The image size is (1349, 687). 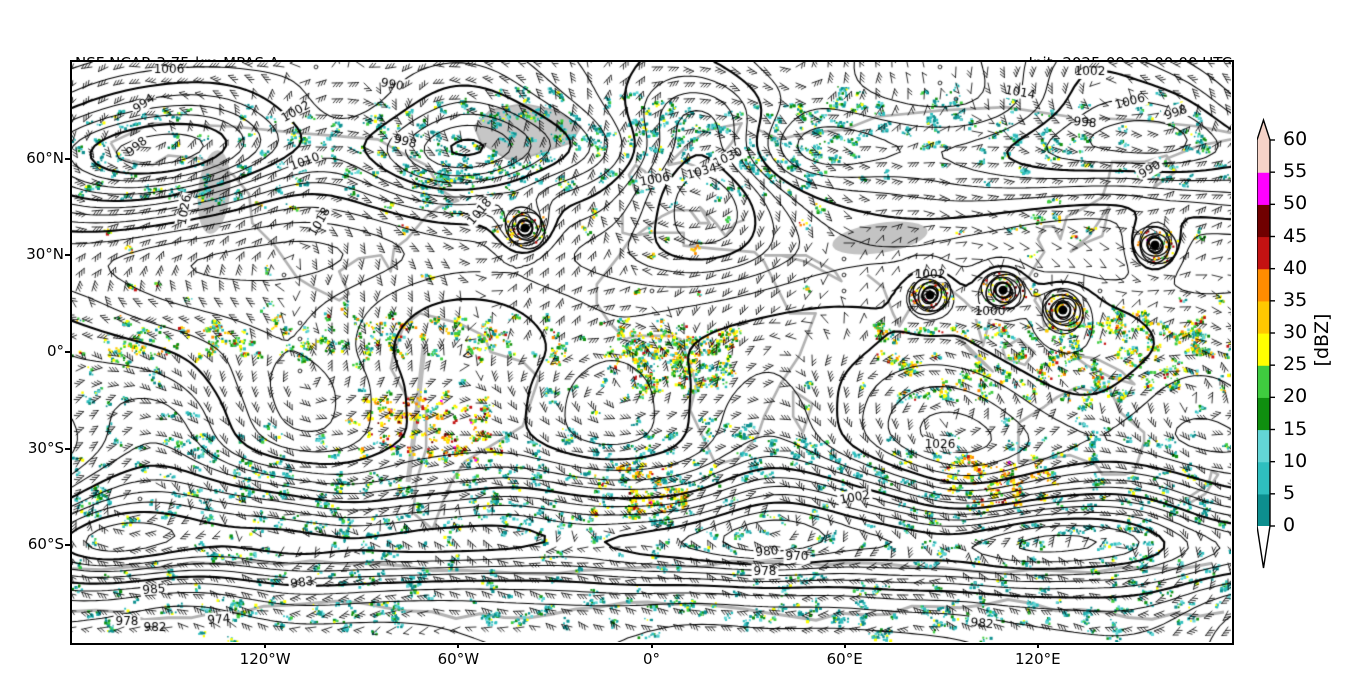 What do you see at coordinates (1289, 492) in the screenshot?
I see `colorbar-tick-label: 5` at bounding box center [1289, 492].